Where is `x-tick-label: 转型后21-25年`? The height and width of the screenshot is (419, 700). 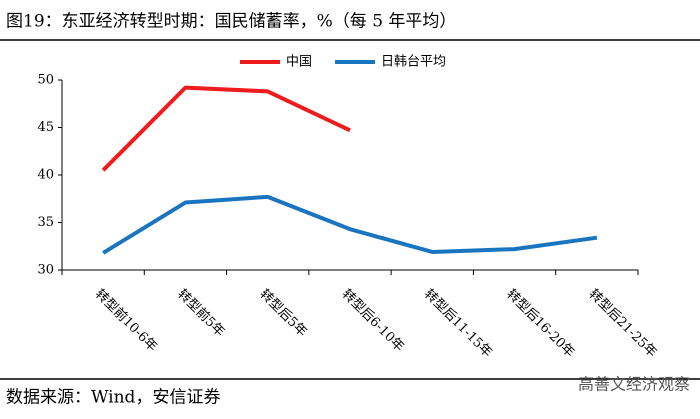
x-tick-label: 转型后21-25年 is located at coordinates (623, 324).